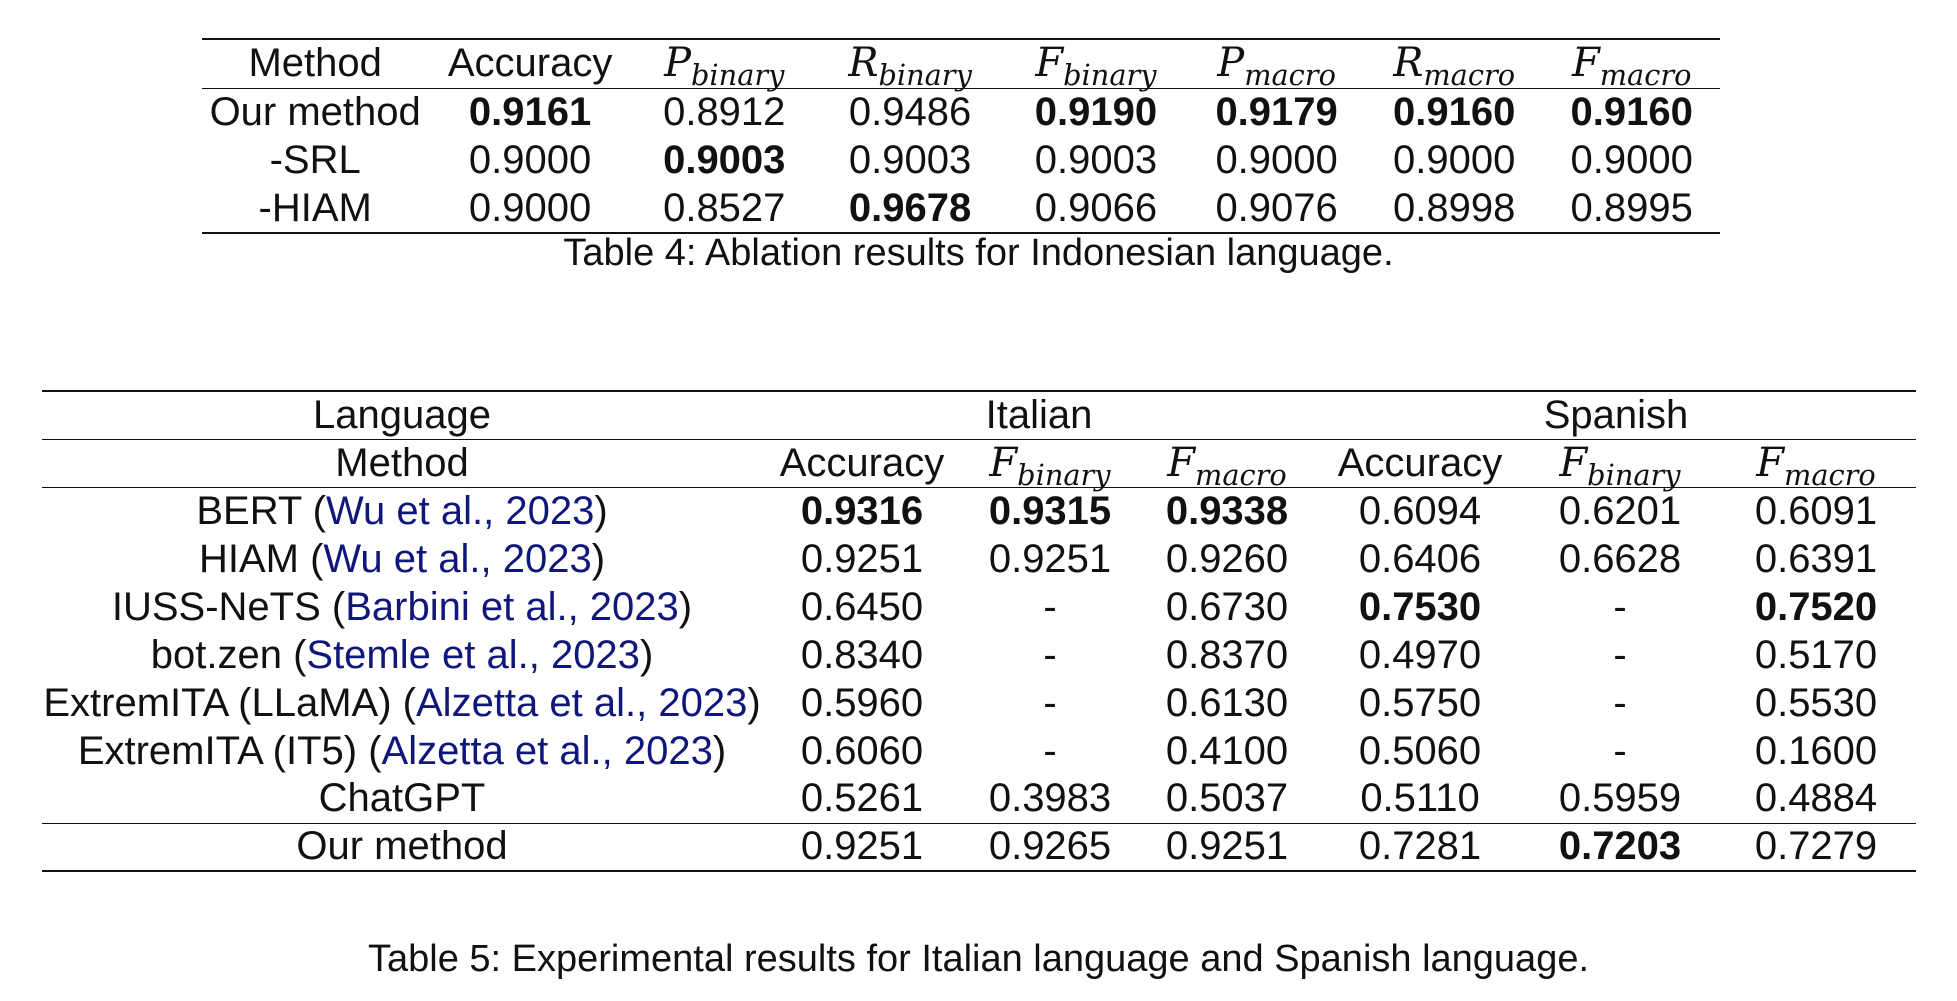 The height and width of the screenshot is (1001, 1957). I want to click on col-language: Language, so click(402, 415).